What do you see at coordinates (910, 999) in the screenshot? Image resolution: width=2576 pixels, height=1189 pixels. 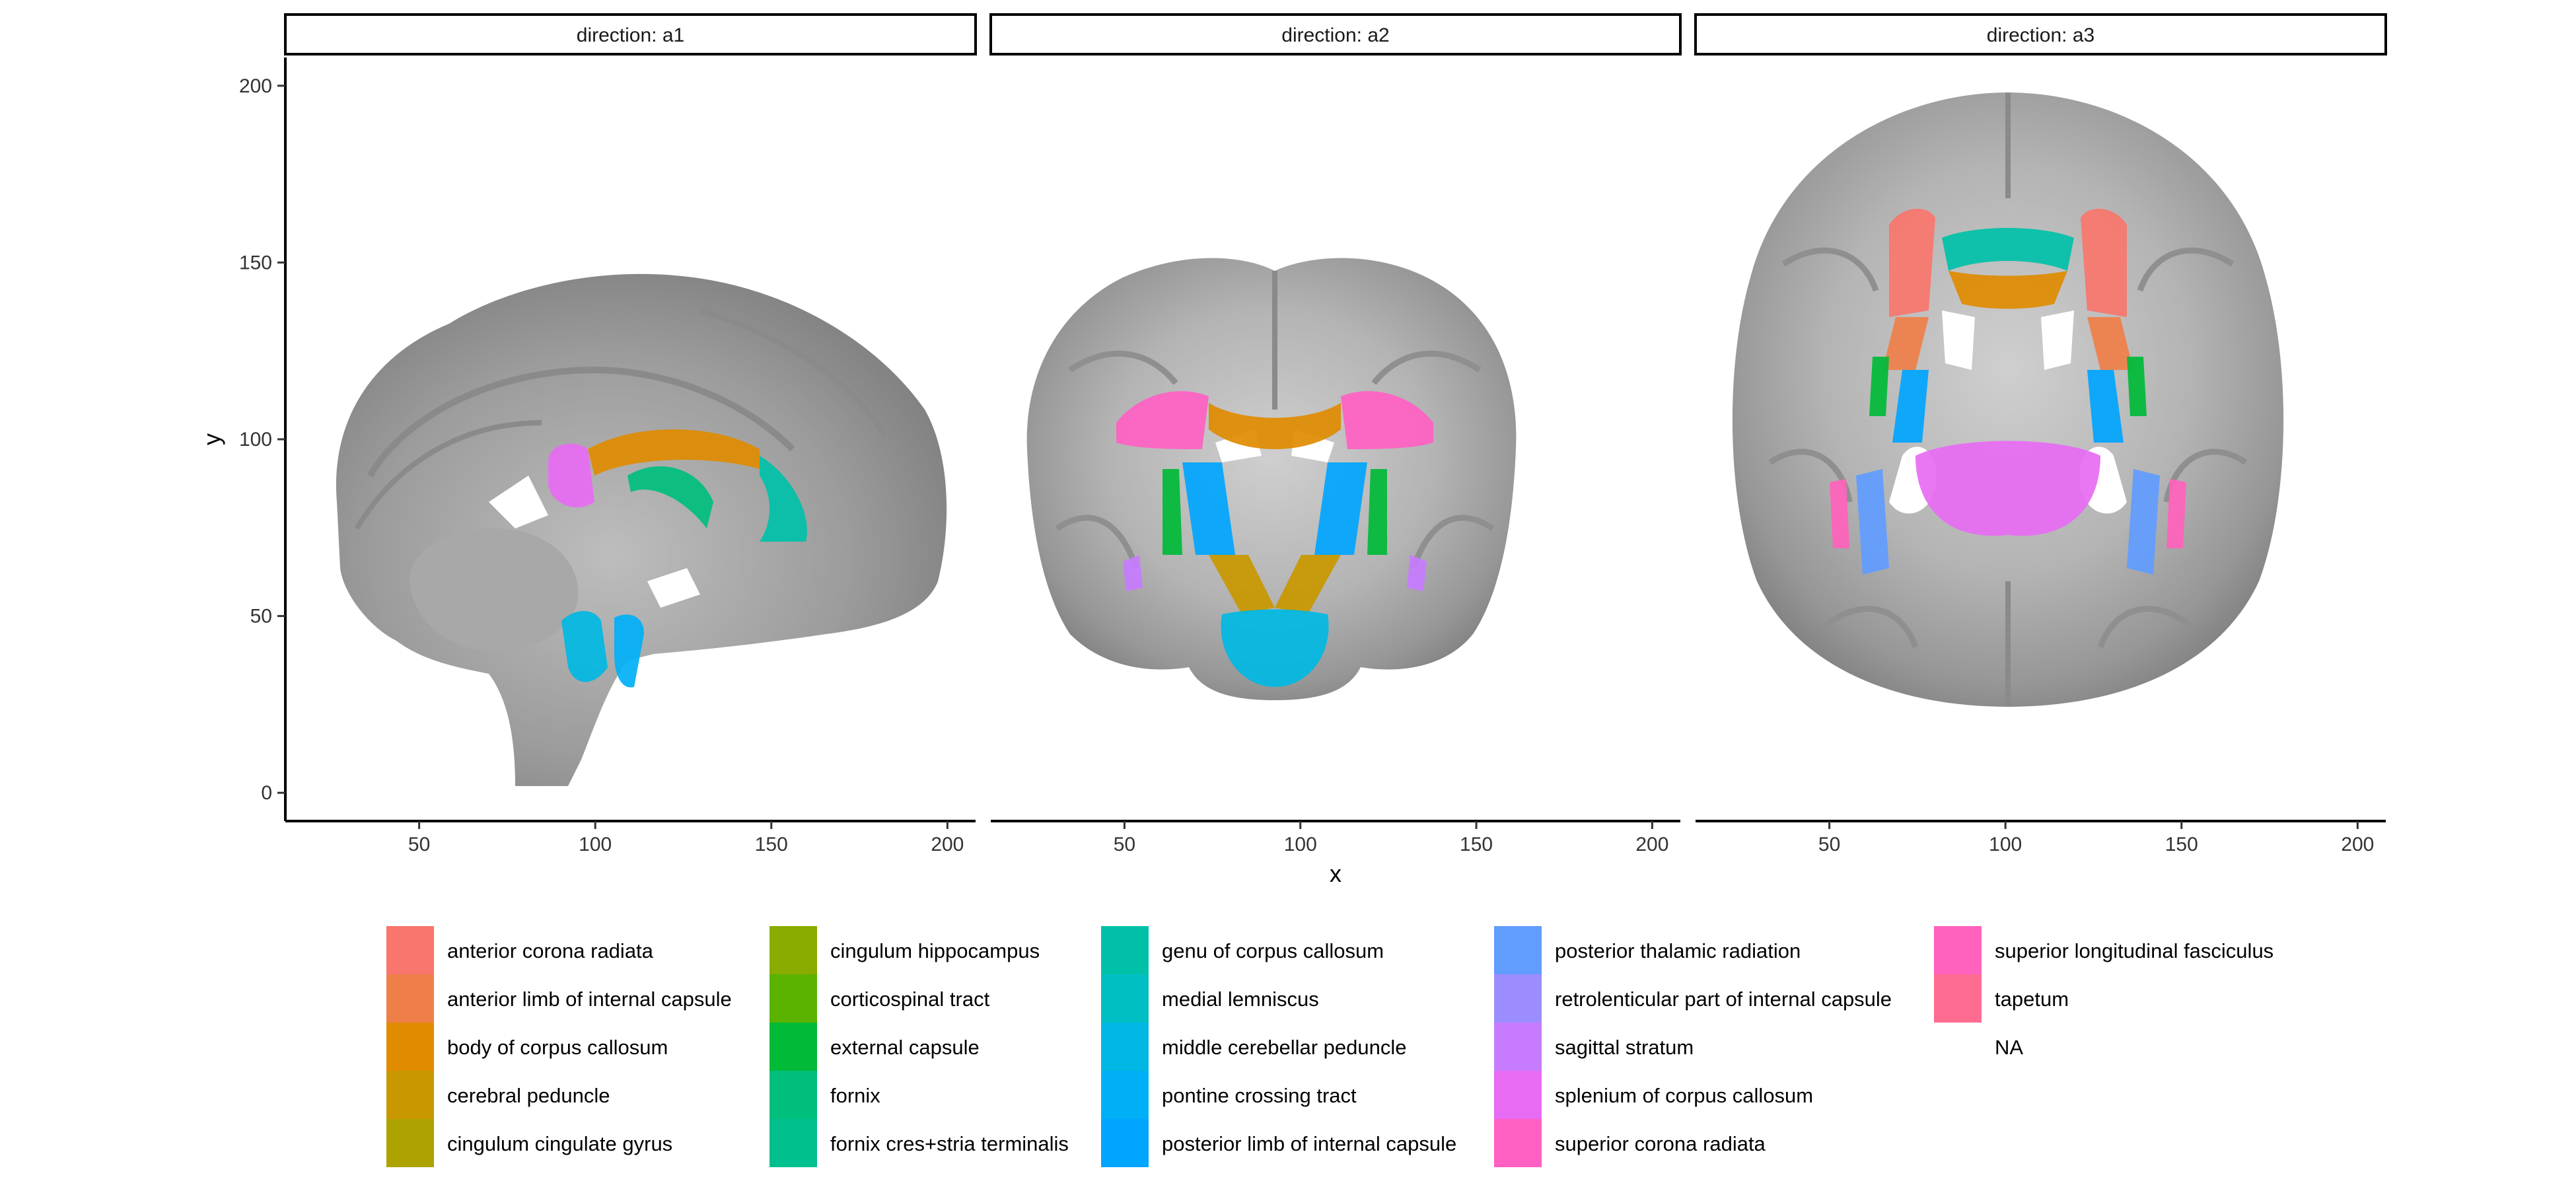 I see `legend-label: corticospinal tract` at bounding box center [910, 999].